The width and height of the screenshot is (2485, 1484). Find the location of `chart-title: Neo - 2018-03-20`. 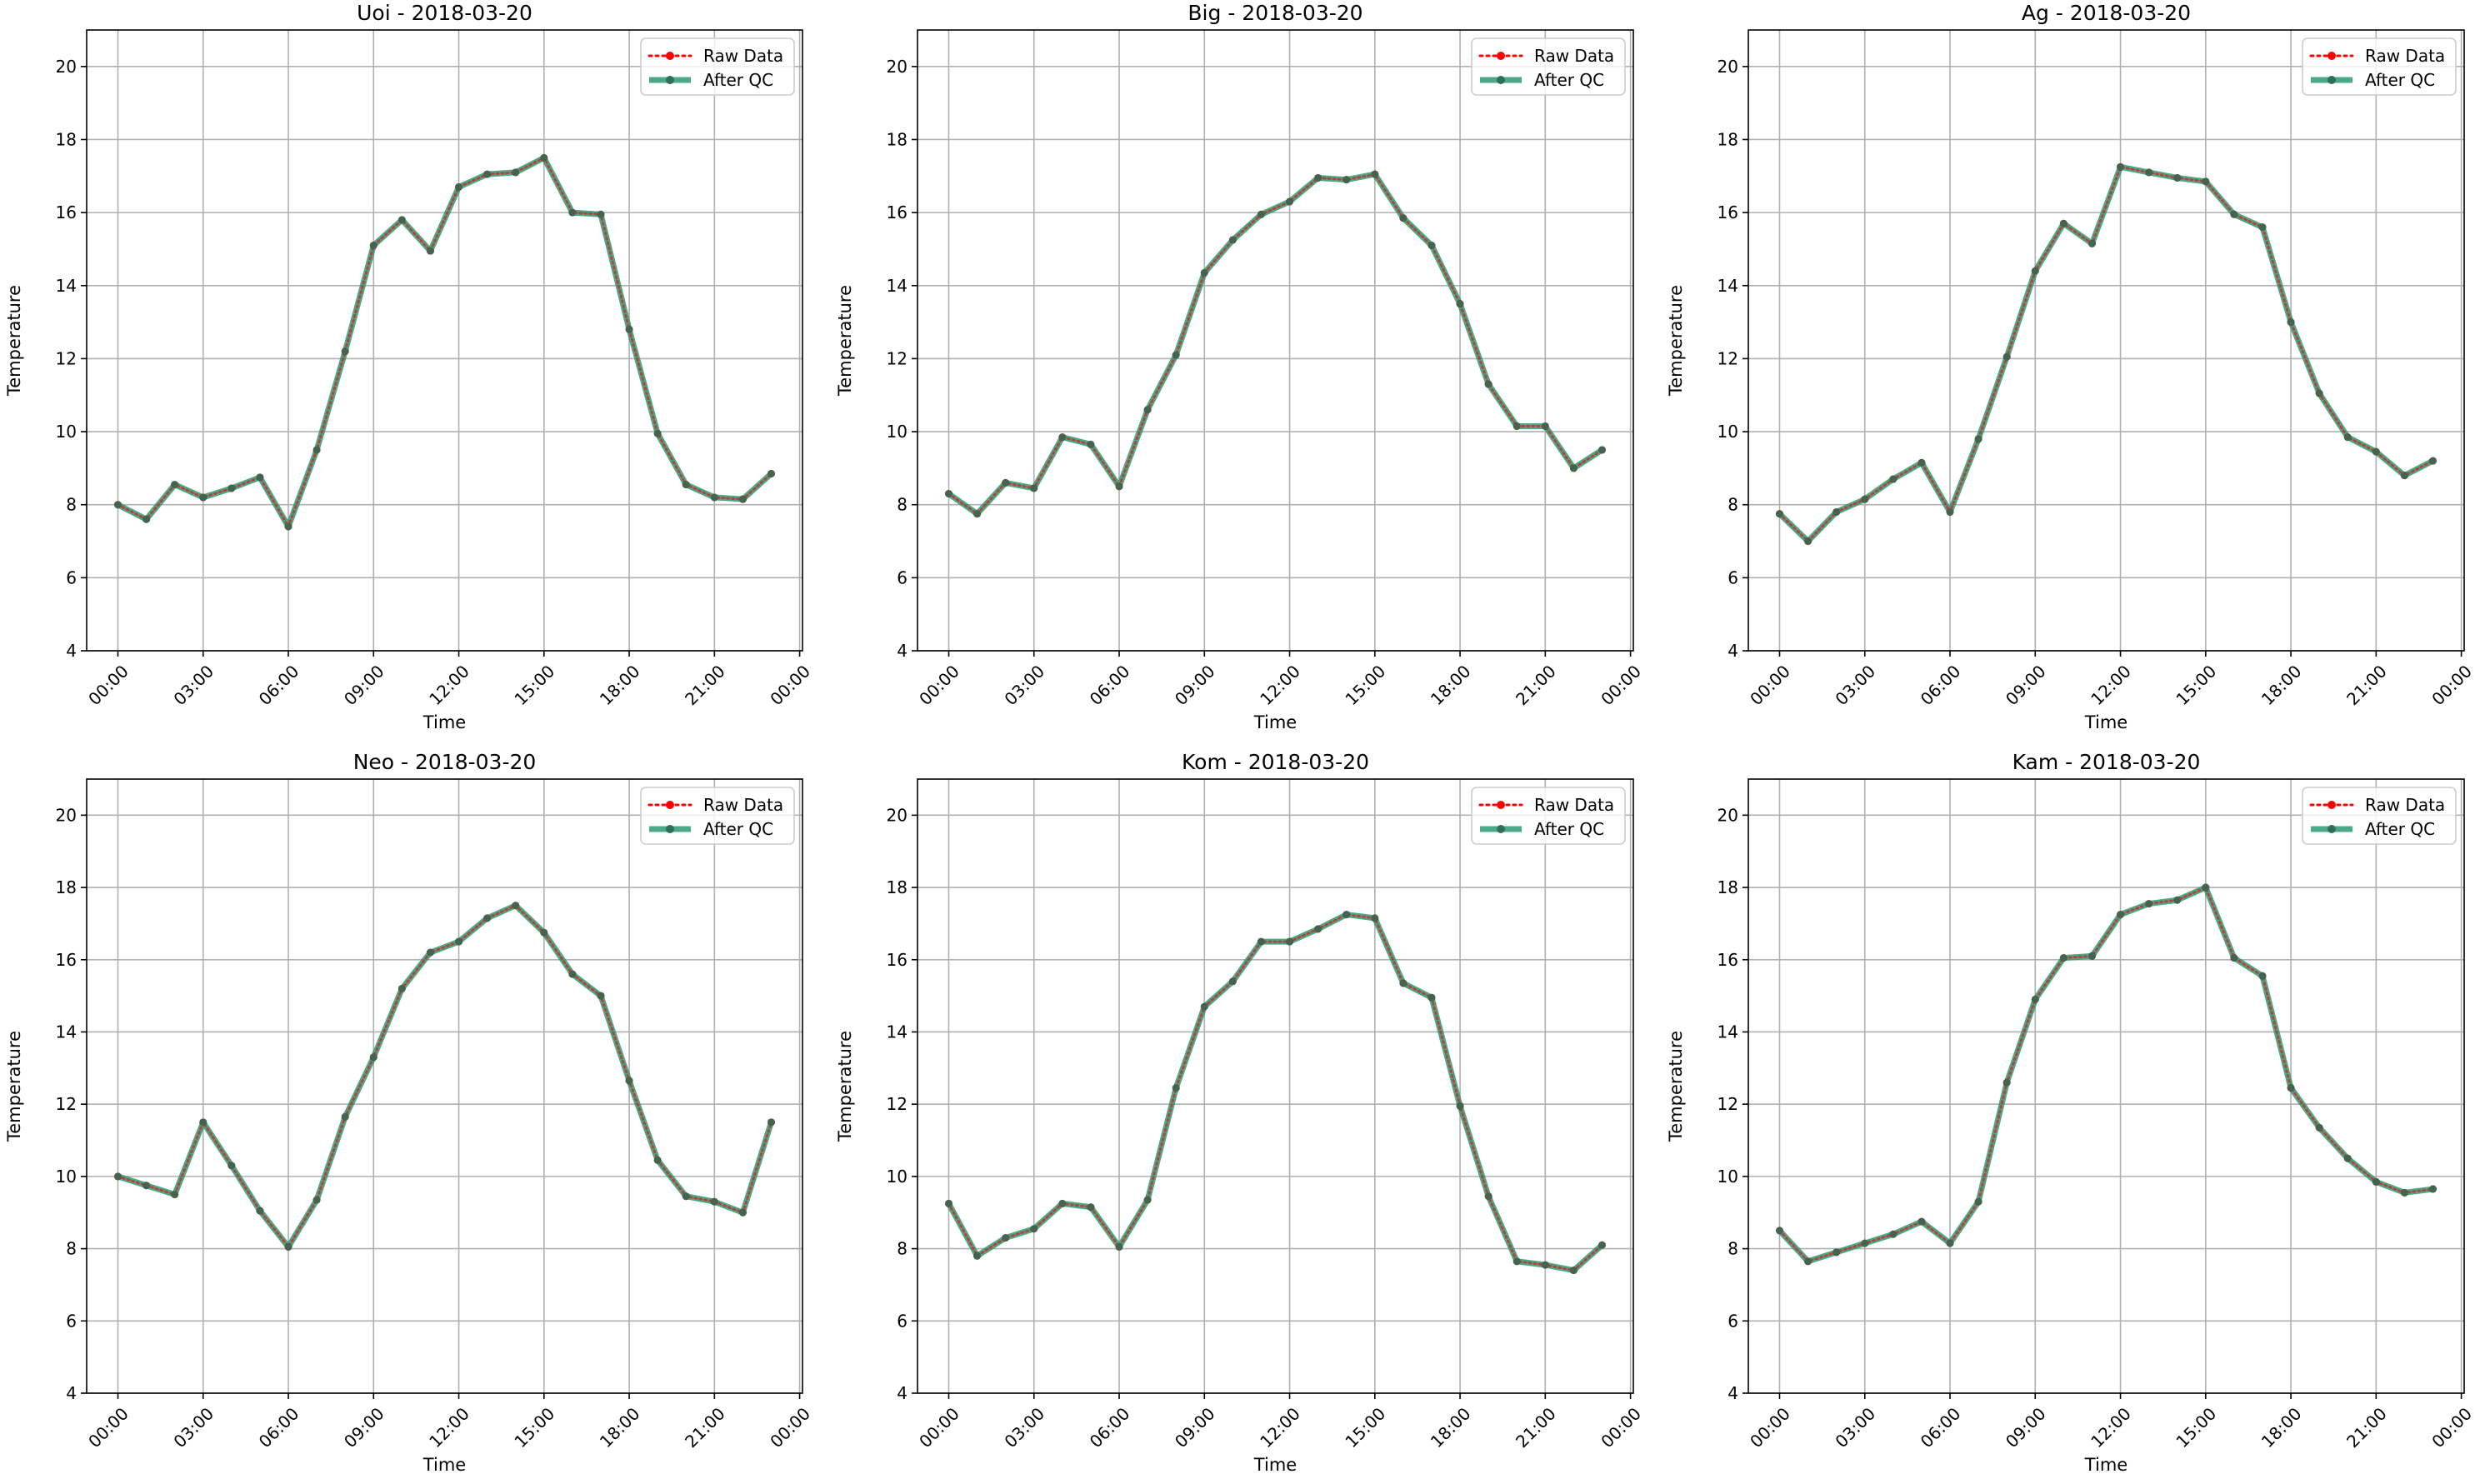

chart-title: Neo - 2018-03-20 is located at coordinates (445, 762).